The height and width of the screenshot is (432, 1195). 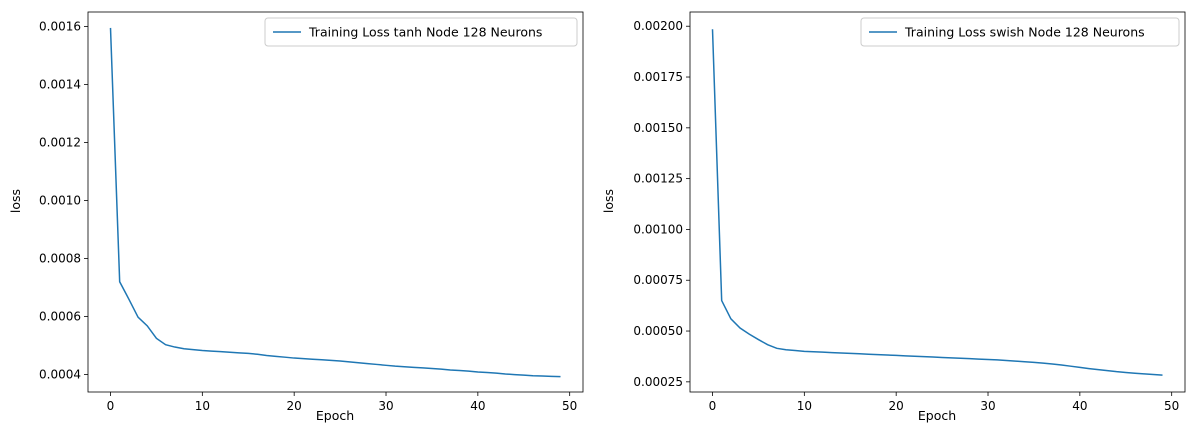 I want to click on y-tick-label: 0.0012, so click(x=60, y=143).